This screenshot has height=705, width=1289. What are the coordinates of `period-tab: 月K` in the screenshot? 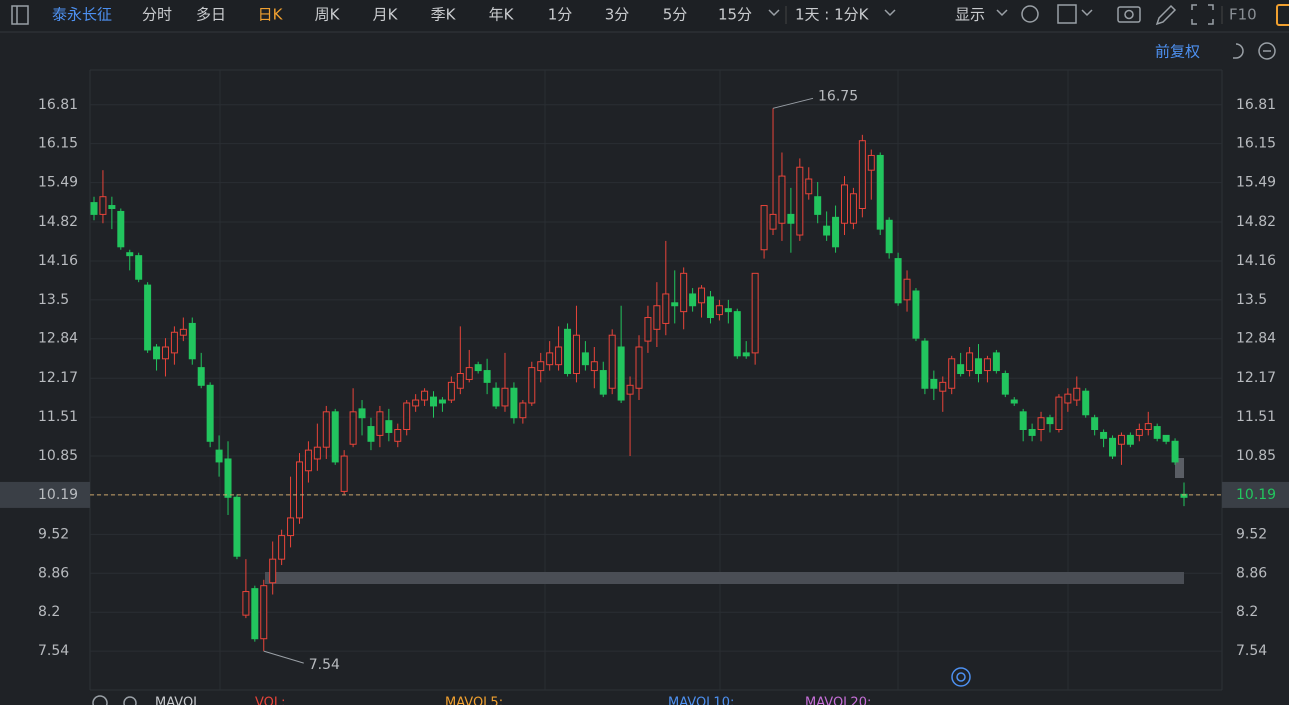 It's located at (386, 15).